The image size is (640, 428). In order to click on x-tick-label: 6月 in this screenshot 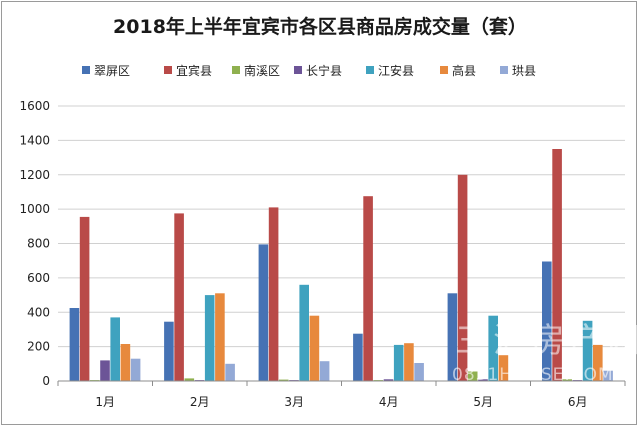, I will do `click(578, 402)`.